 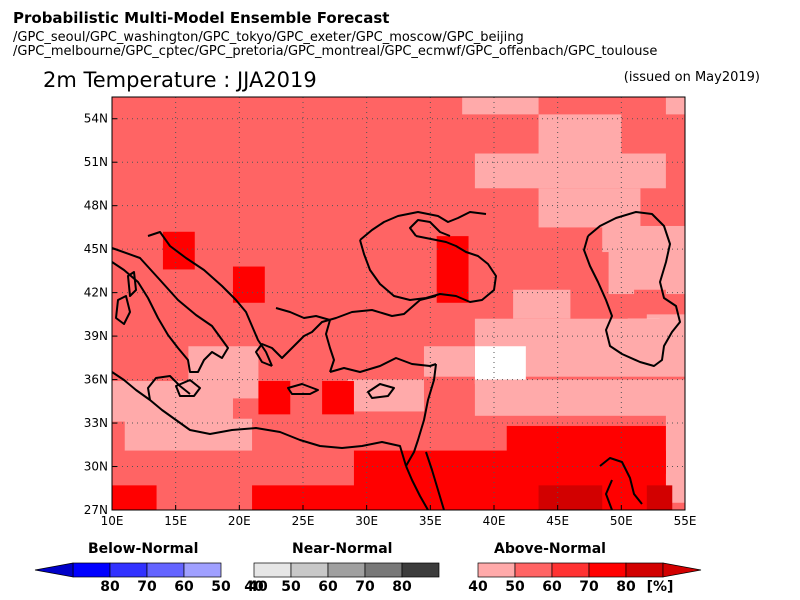 What do you see at coordinates (254, 587) in the screenshot?
I see `near-tick-label: 40` at bounding box center [254, 587].